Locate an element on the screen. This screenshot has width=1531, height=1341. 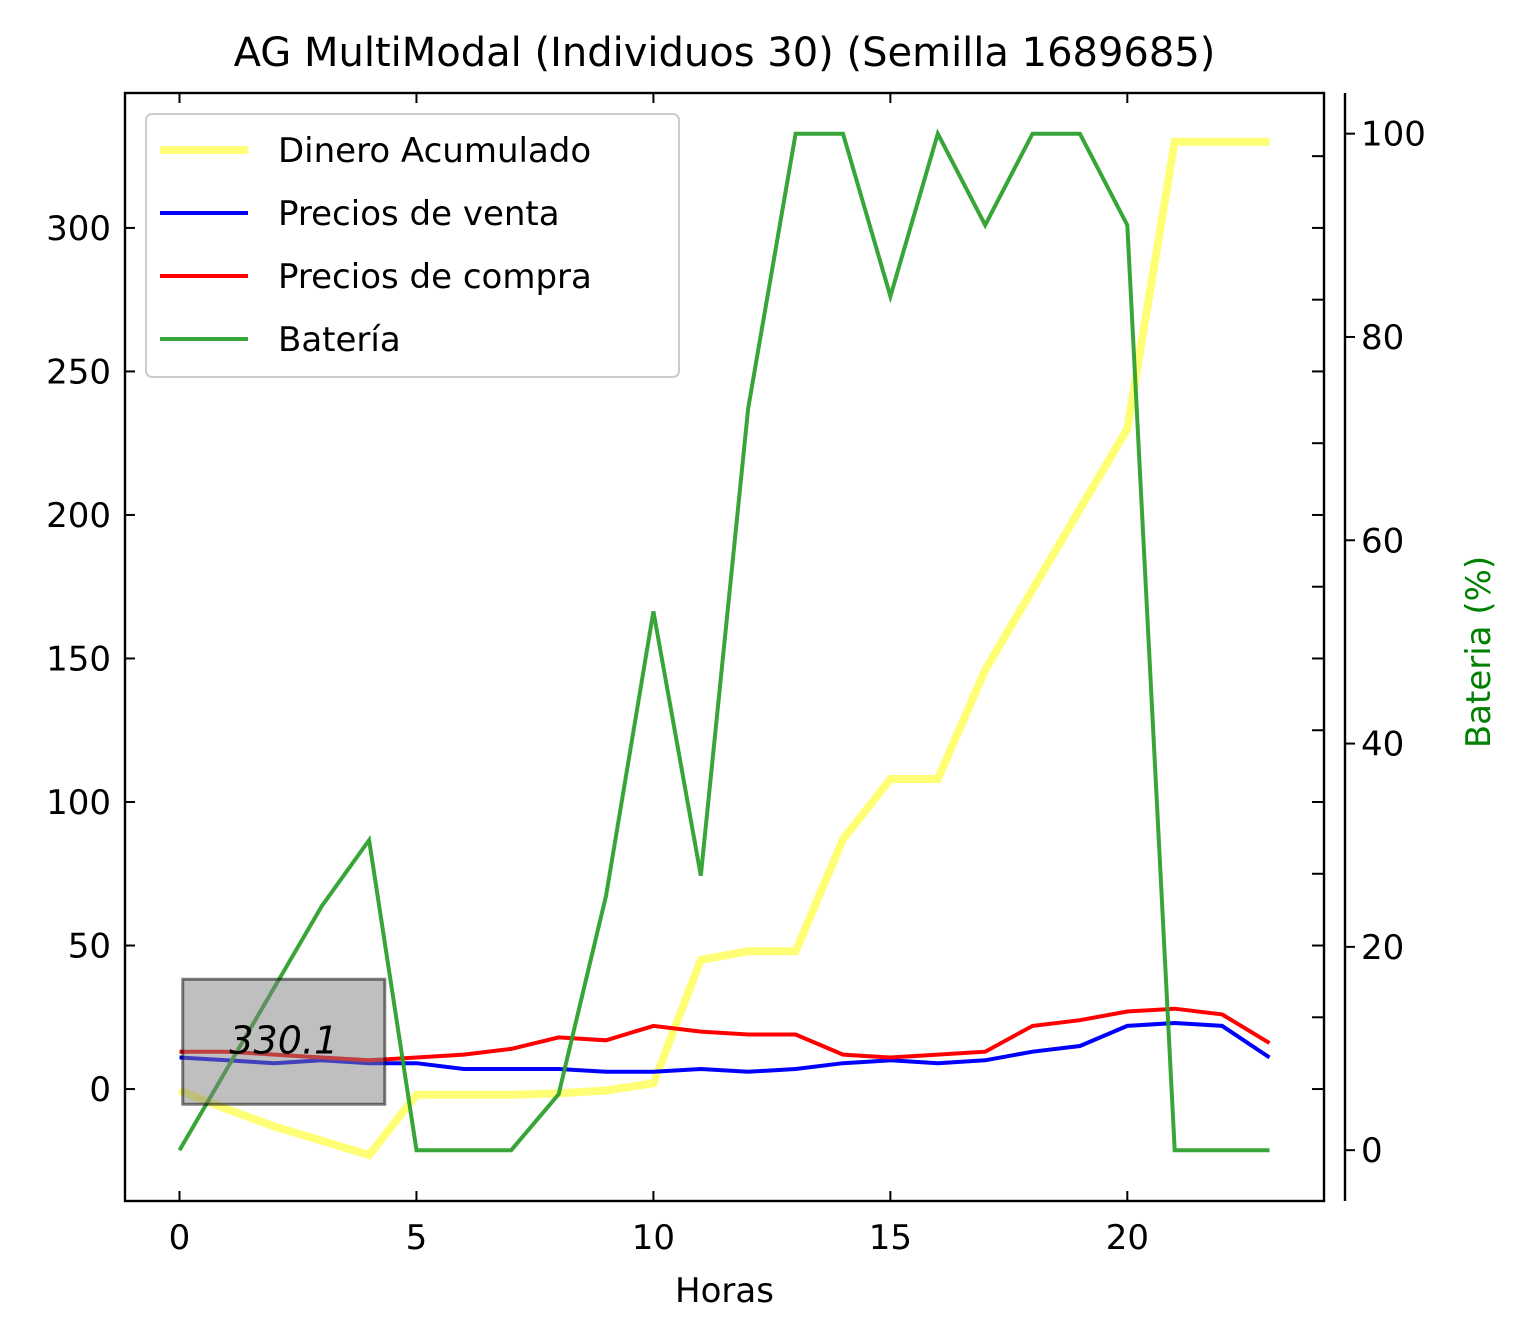
x-tick-label: 10 is located at coordinates (653, 1238).